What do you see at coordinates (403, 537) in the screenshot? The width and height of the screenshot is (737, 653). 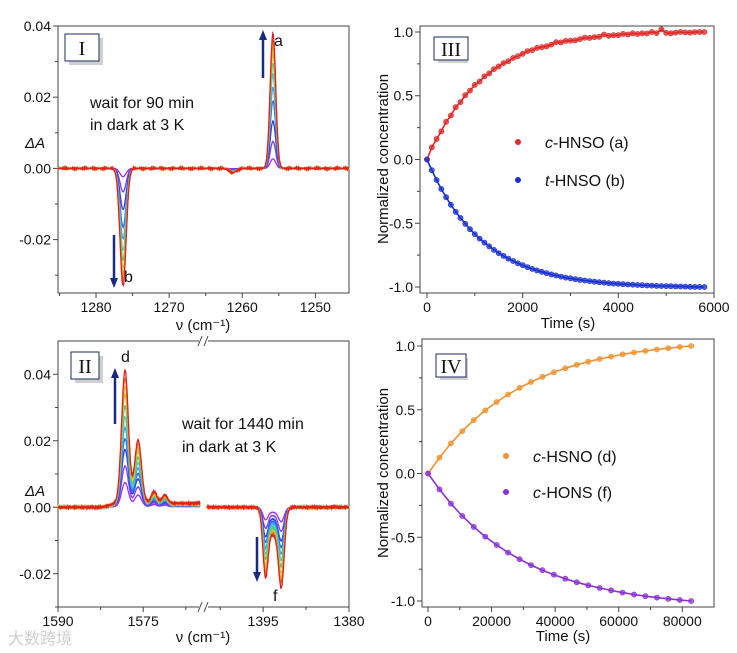 I see `y-tick-label: -0.5` at bounding box center [403, 537].